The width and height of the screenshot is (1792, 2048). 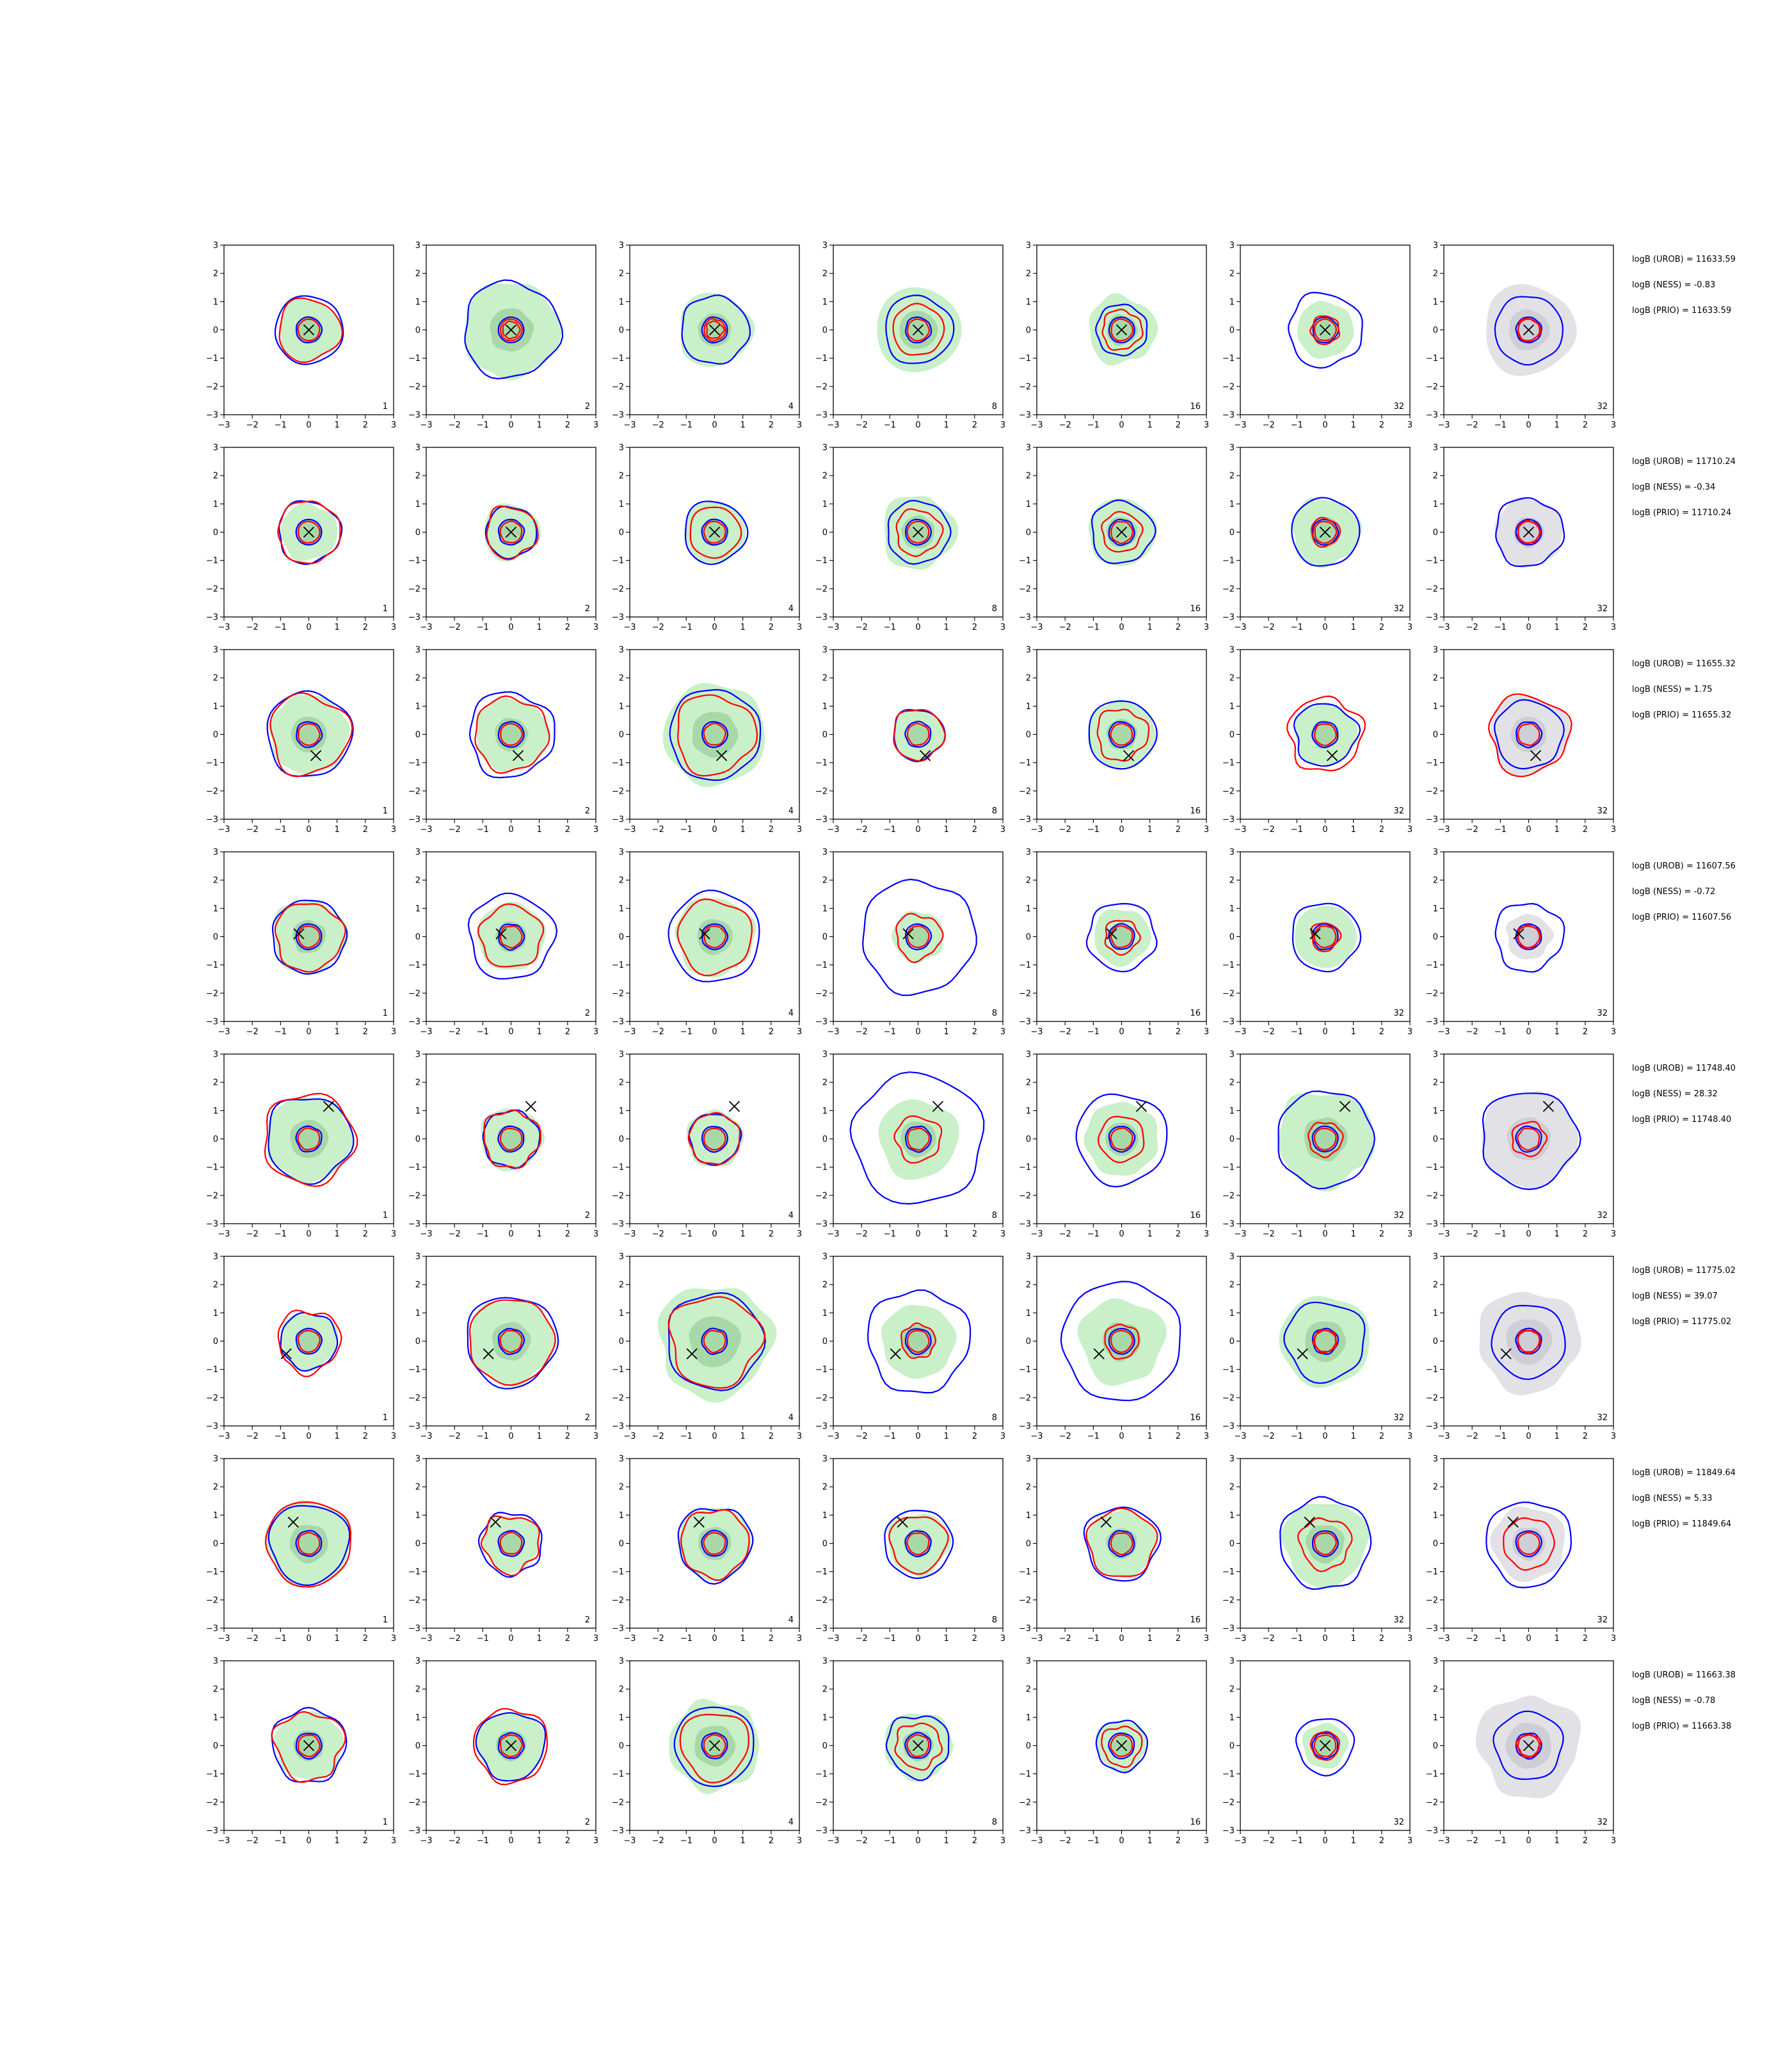 I want to click on corner-label: 16, so click(x=1195, y=407).